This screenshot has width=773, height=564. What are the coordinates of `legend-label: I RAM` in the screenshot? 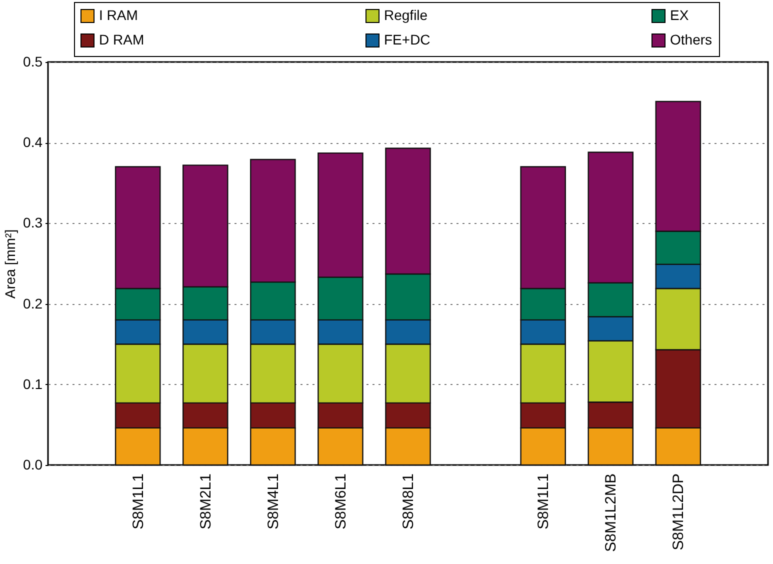 It's located at (118, 14).